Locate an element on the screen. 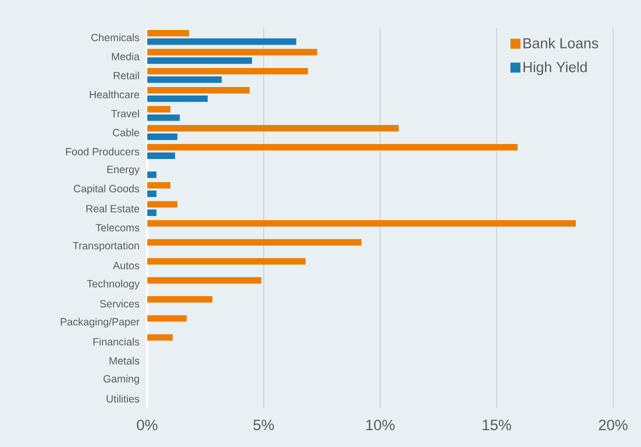 The width and height of the screenshot is (641, 447). y-tick-label: Technology is located at coordinates (113, 285).